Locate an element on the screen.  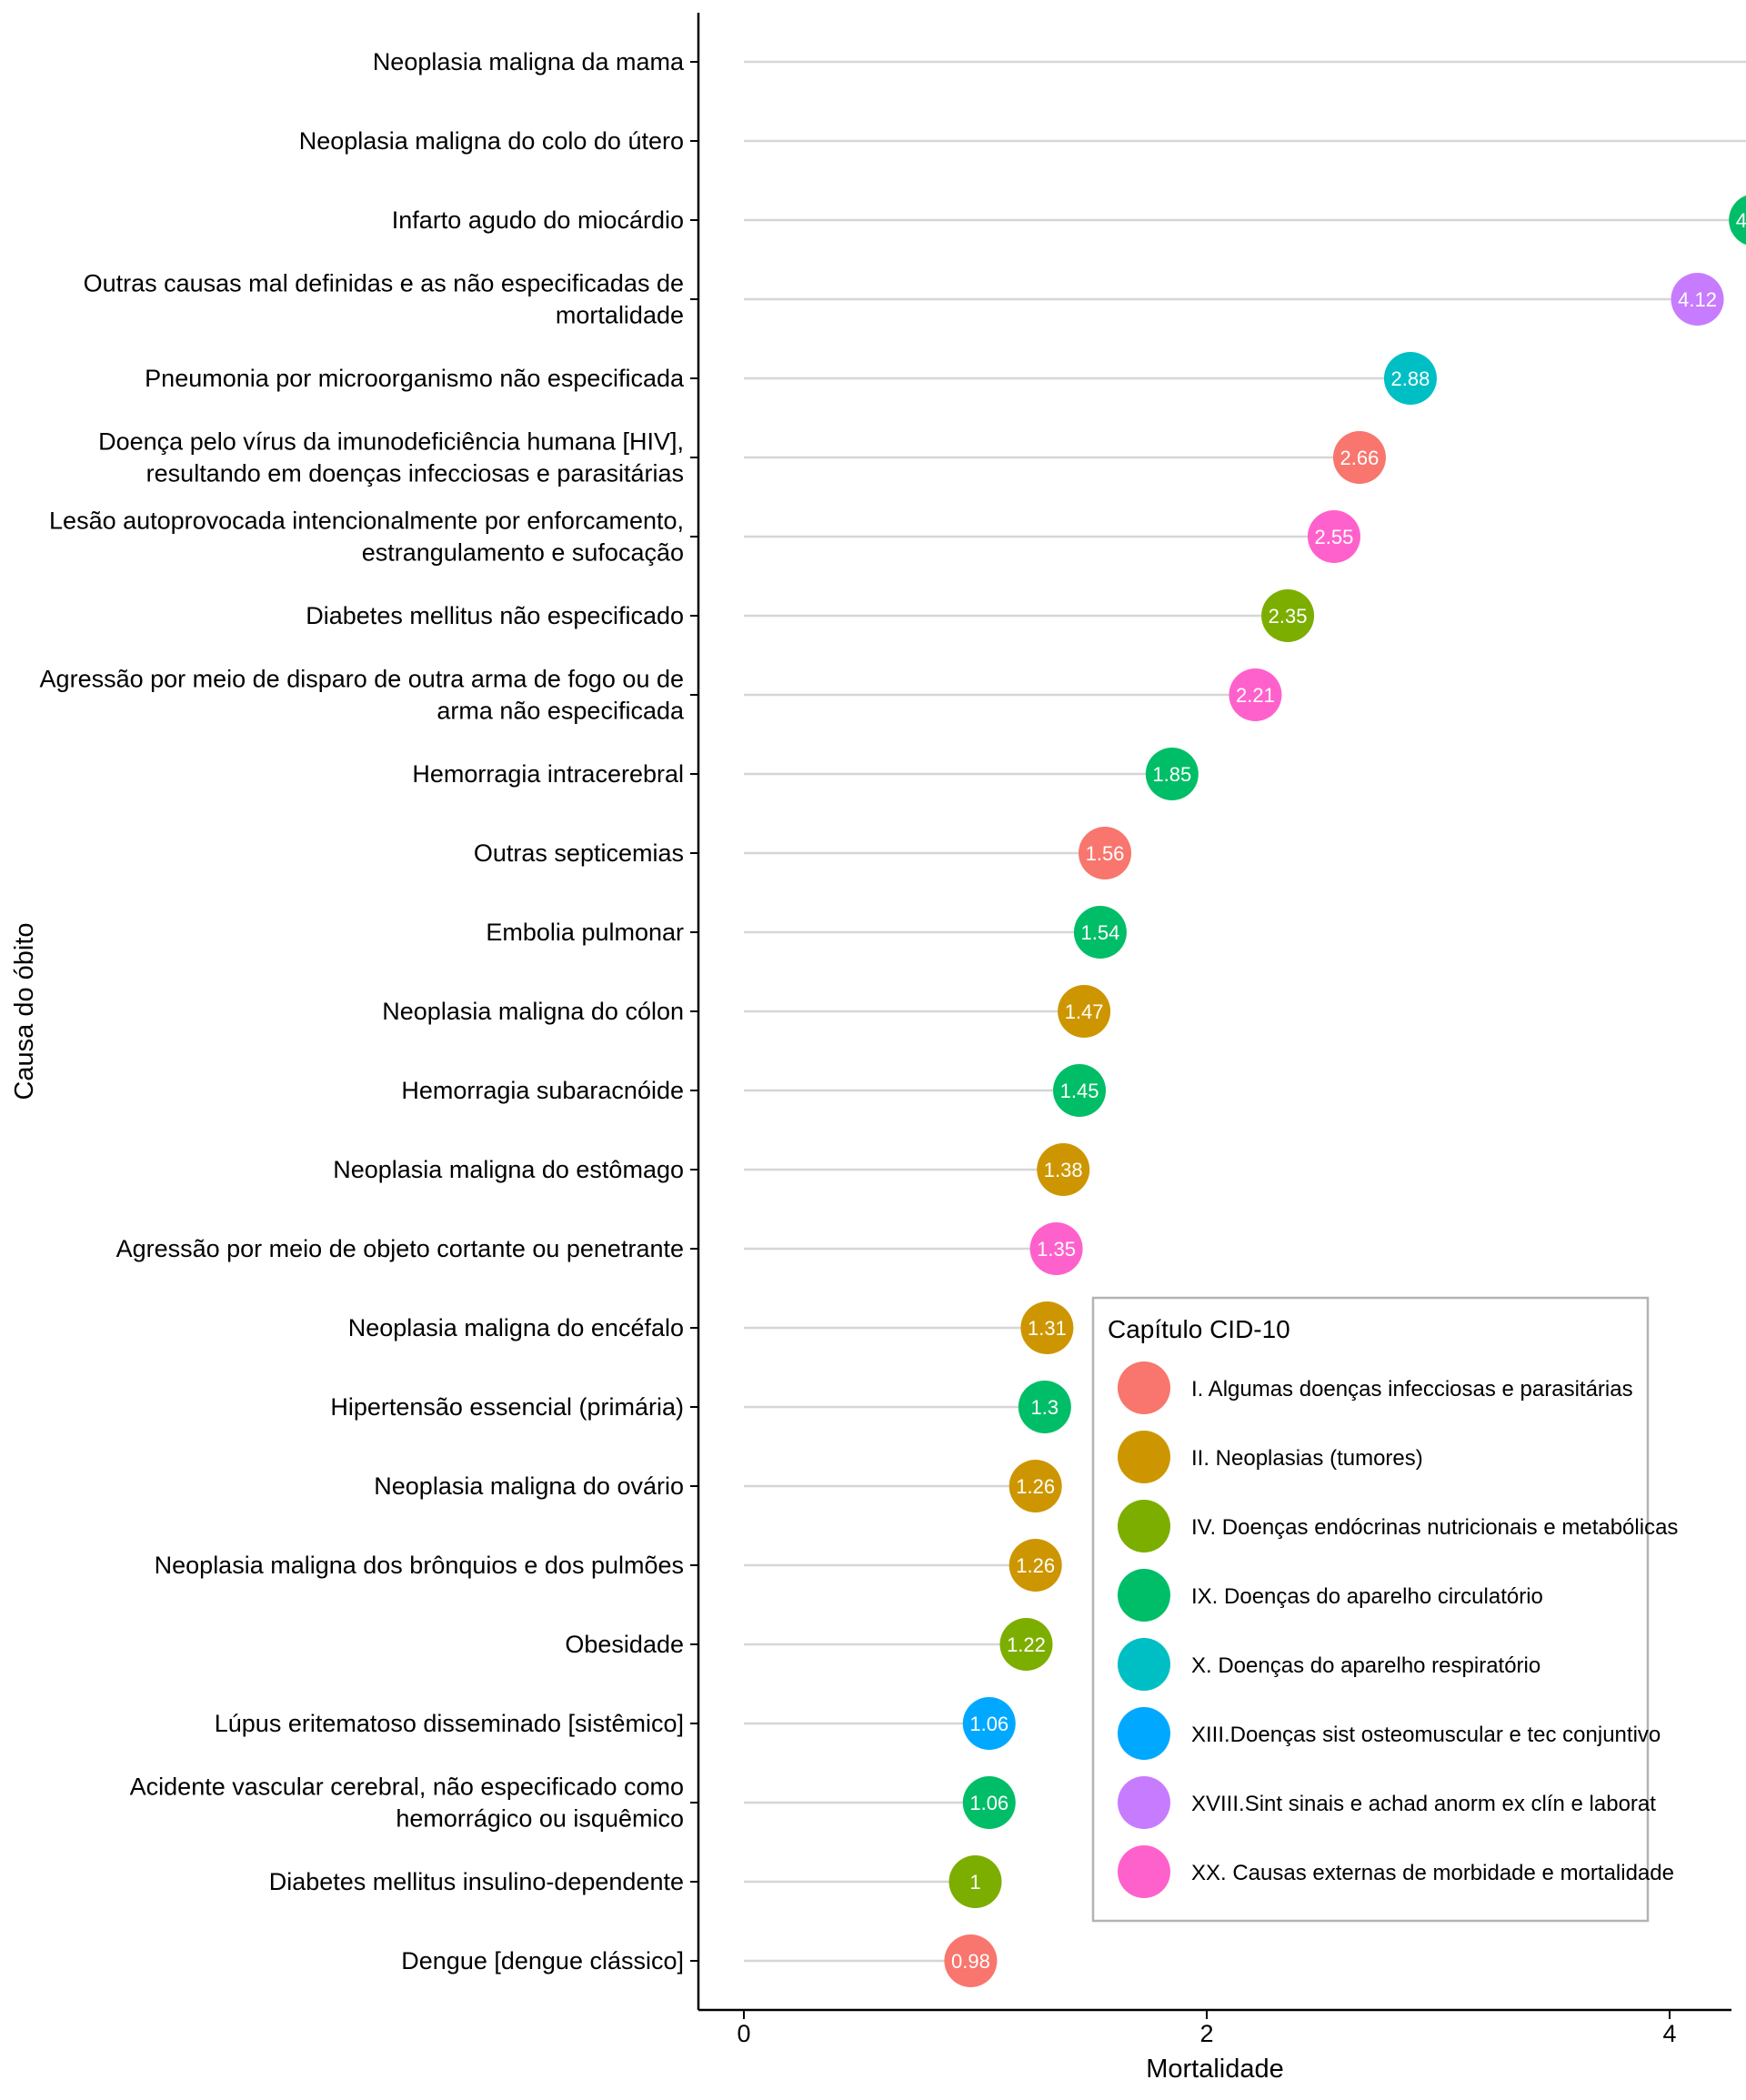
legend-item-label: X. Doenças do aparelho respiratório is located at coordinates (1366, 1666).